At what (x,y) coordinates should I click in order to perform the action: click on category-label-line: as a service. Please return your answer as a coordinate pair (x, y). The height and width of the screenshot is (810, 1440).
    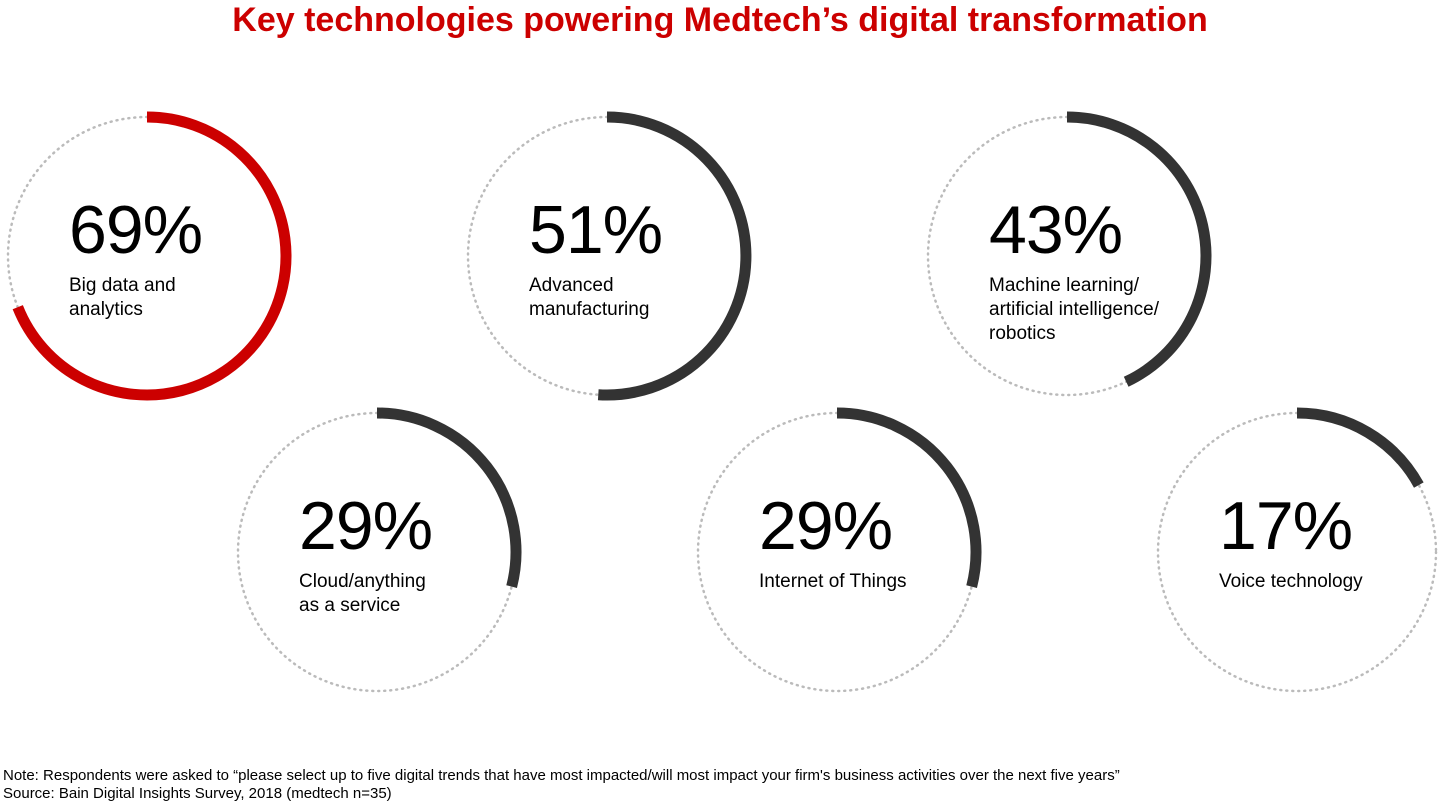
    Looking at the image, I should click on (350, 605).